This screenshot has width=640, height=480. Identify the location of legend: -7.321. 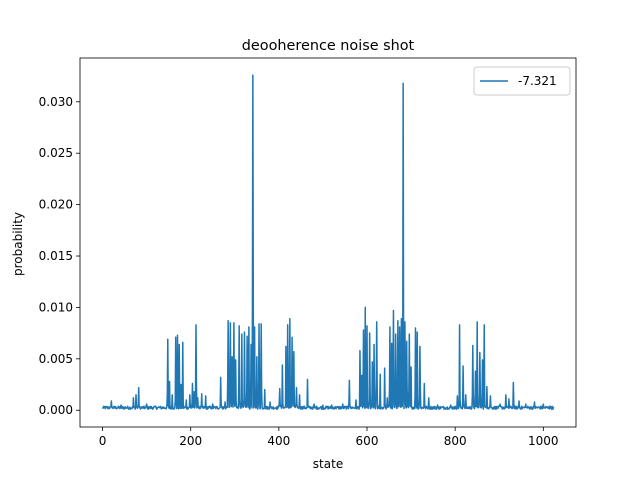
(522, 81).